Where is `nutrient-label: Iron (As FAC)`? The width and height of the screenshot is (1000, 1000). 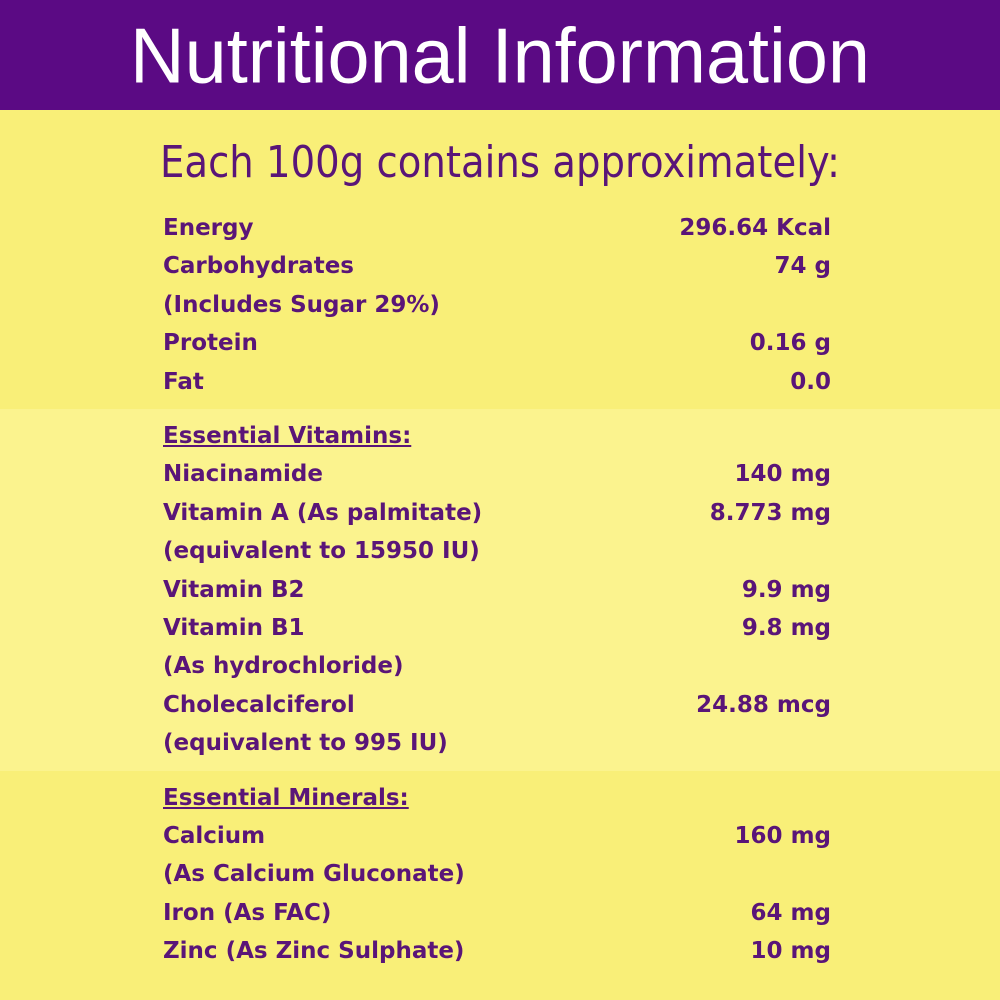 nutrient-label: Iron (As FAC) is located at coordinates (247, 912).